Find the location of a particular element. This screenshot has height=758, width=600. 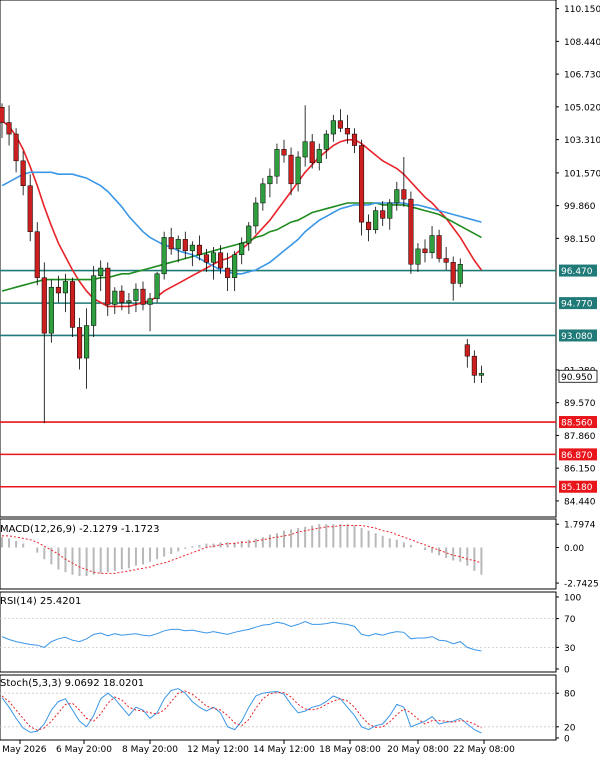

stoch-gridlines is located at coordinates (278, 710).